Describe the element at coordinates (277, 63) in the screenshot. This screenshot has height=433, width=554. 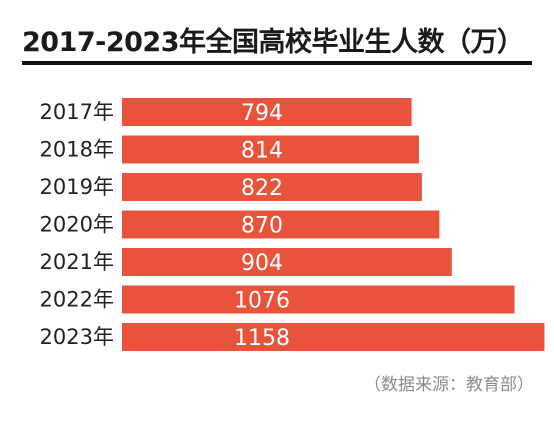
I see `title-underline` at that location.